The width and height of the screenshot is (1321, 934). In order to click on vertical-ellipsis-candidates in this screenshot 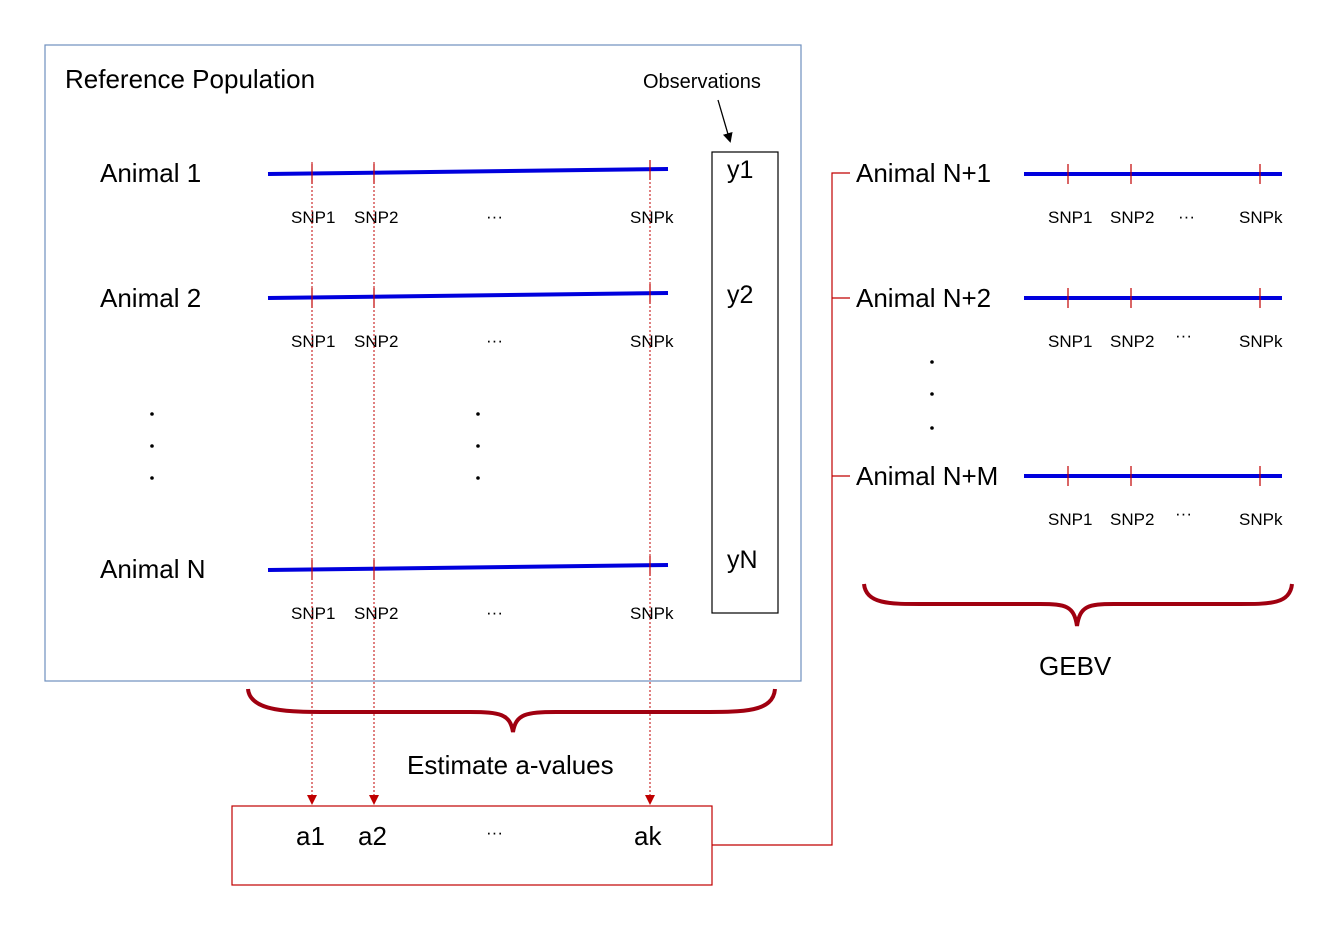, I will do `click(932, 395)`.